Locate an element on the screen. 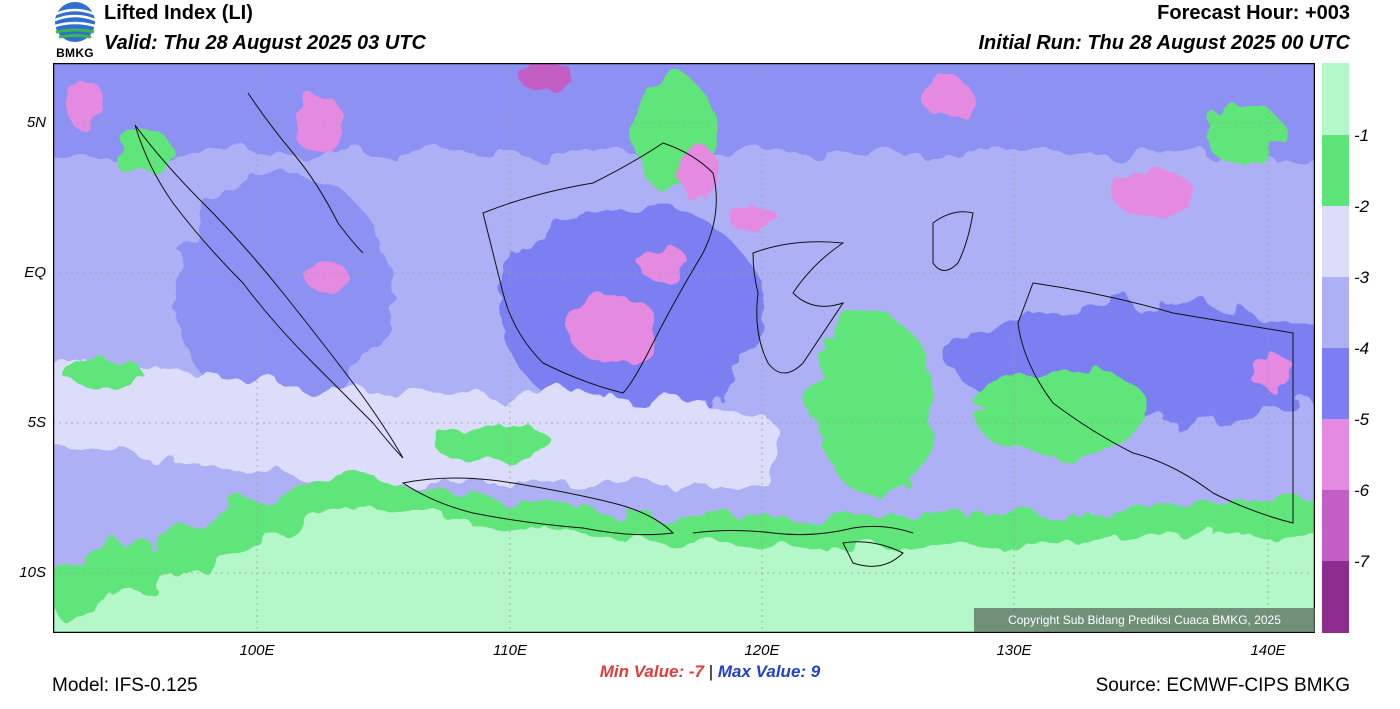 Image resolution: width=1400 pixels, height=709 pixels. bmkg-logo-icon is located at coordinates (75, 22).